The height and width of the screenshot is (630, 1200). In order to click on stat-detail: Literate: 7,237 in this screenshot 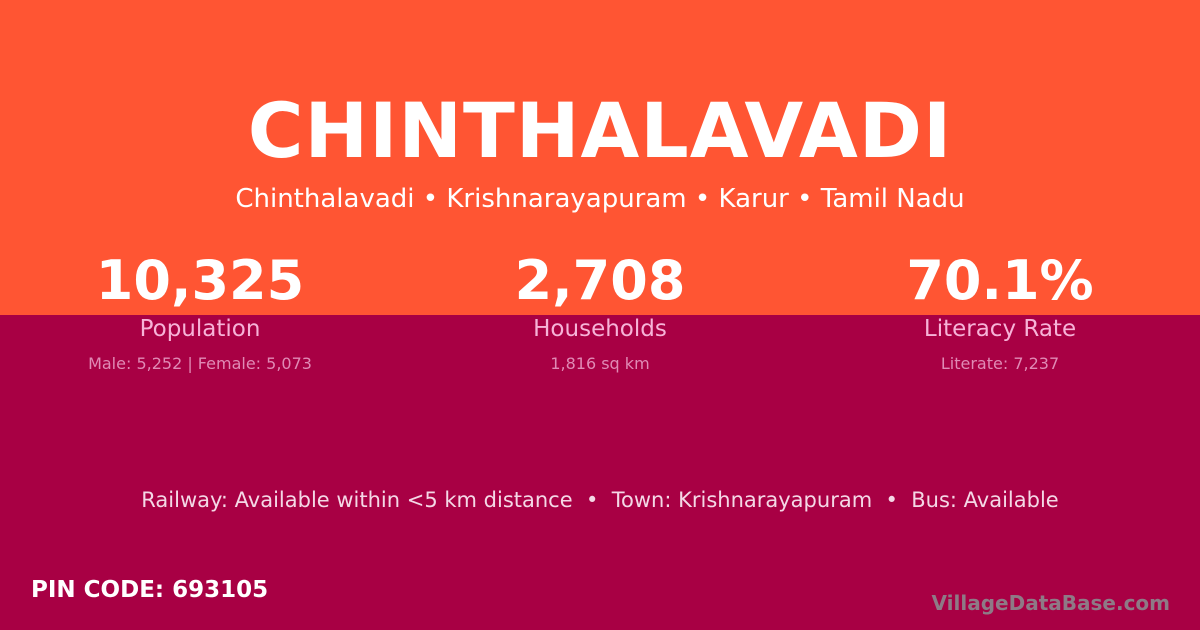, I will do `click(1000, 363)`.